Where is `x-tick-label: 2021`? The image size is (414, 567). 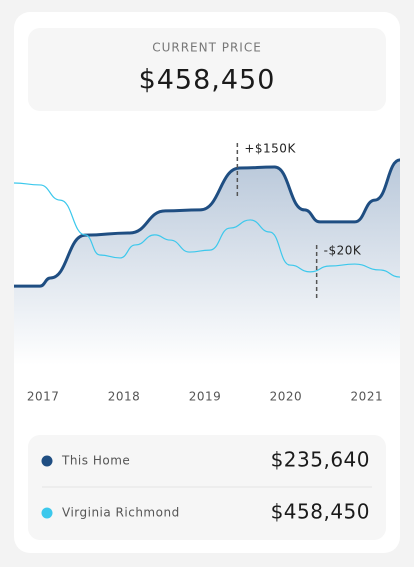 x-tick-label: 2021 is located at coordinates (367, 397).